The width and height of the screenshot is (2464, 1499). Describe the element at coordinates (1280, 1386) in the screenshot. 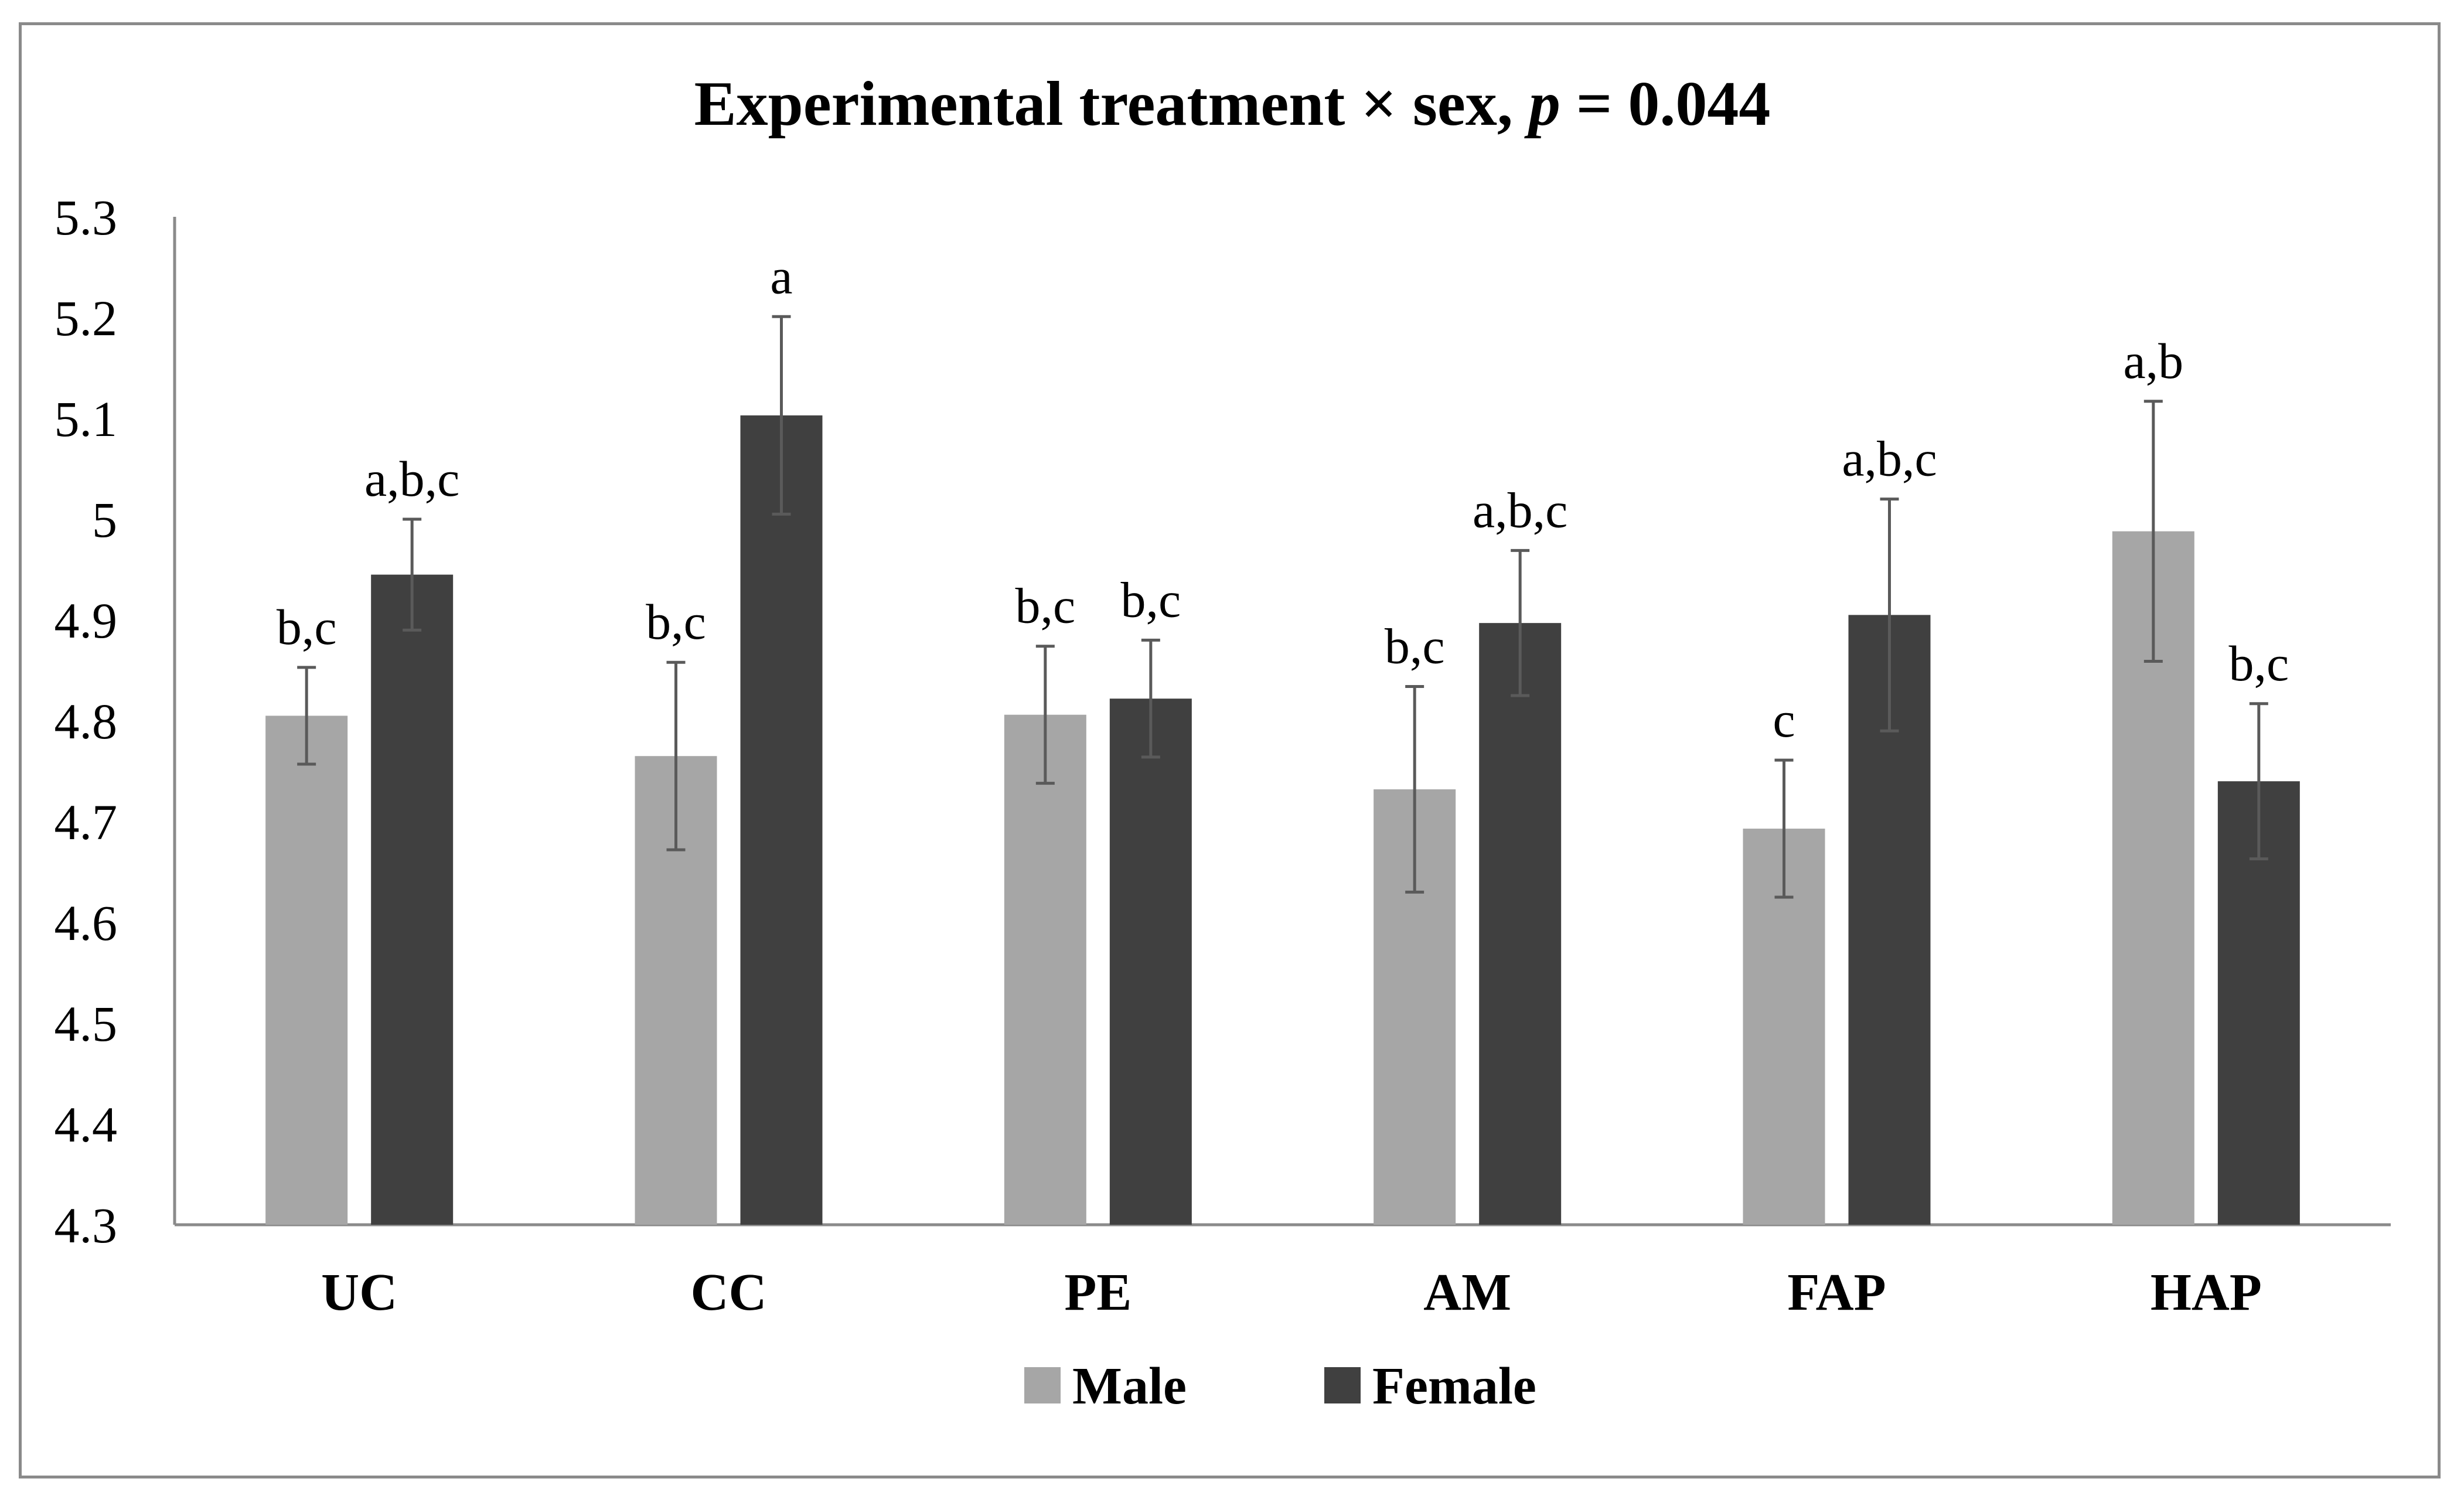

I see `legend: Male Female` at that location.